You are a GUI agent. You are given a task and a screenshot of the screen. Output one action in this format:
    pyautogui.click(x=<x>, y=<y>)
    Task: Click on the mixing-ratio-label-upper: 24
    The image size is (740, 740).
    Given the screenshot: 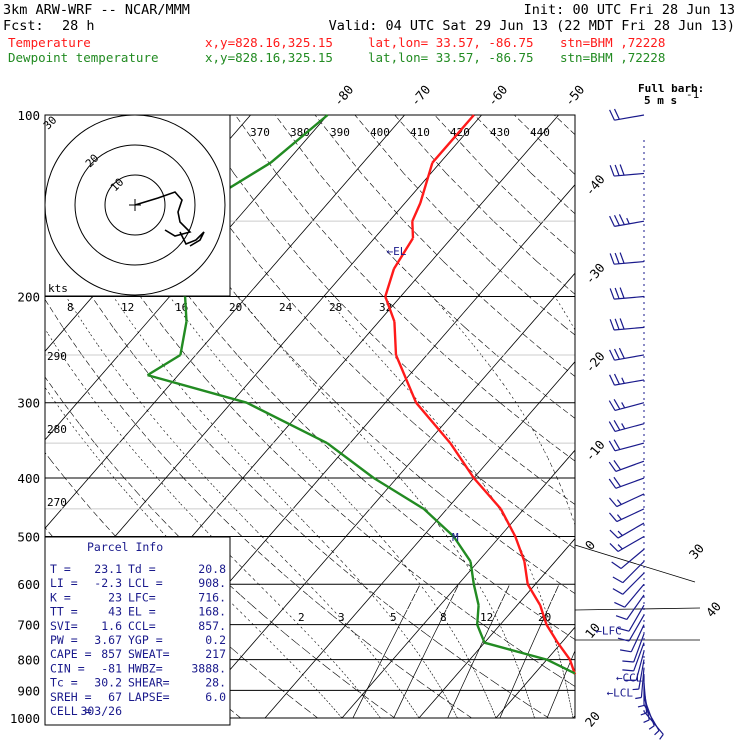 What is the action you would take?
    pyautogui.click(x=286, y=307)
    